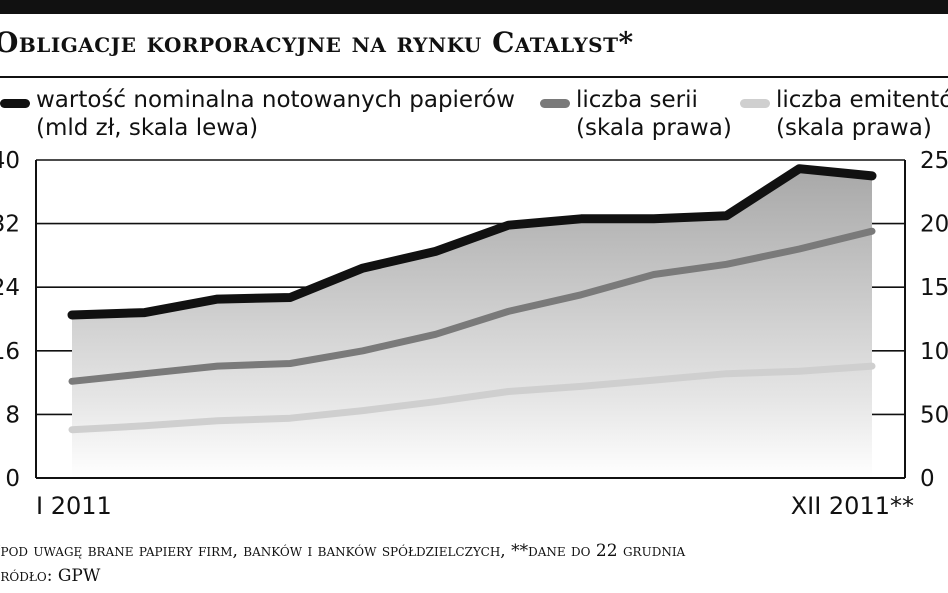  I want to click on top-bar, so click(474, 7).